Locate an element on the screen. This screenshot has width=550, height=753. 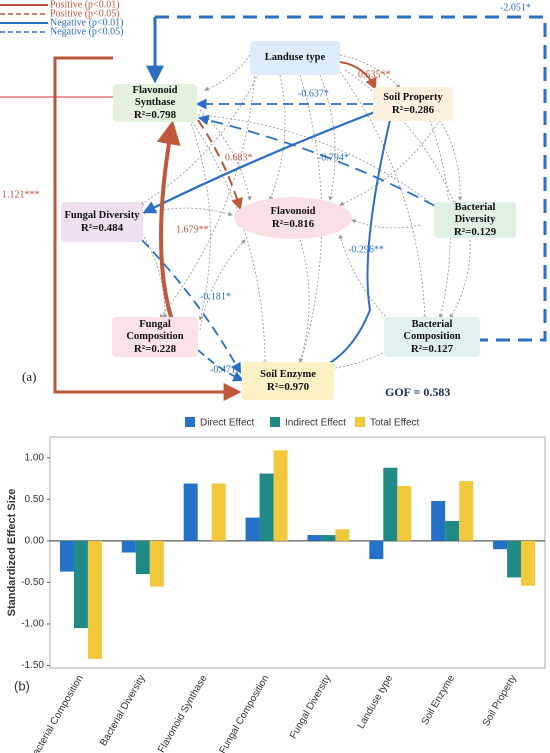
gof: GOF = 0.583 is located at coordinates (417, 392).